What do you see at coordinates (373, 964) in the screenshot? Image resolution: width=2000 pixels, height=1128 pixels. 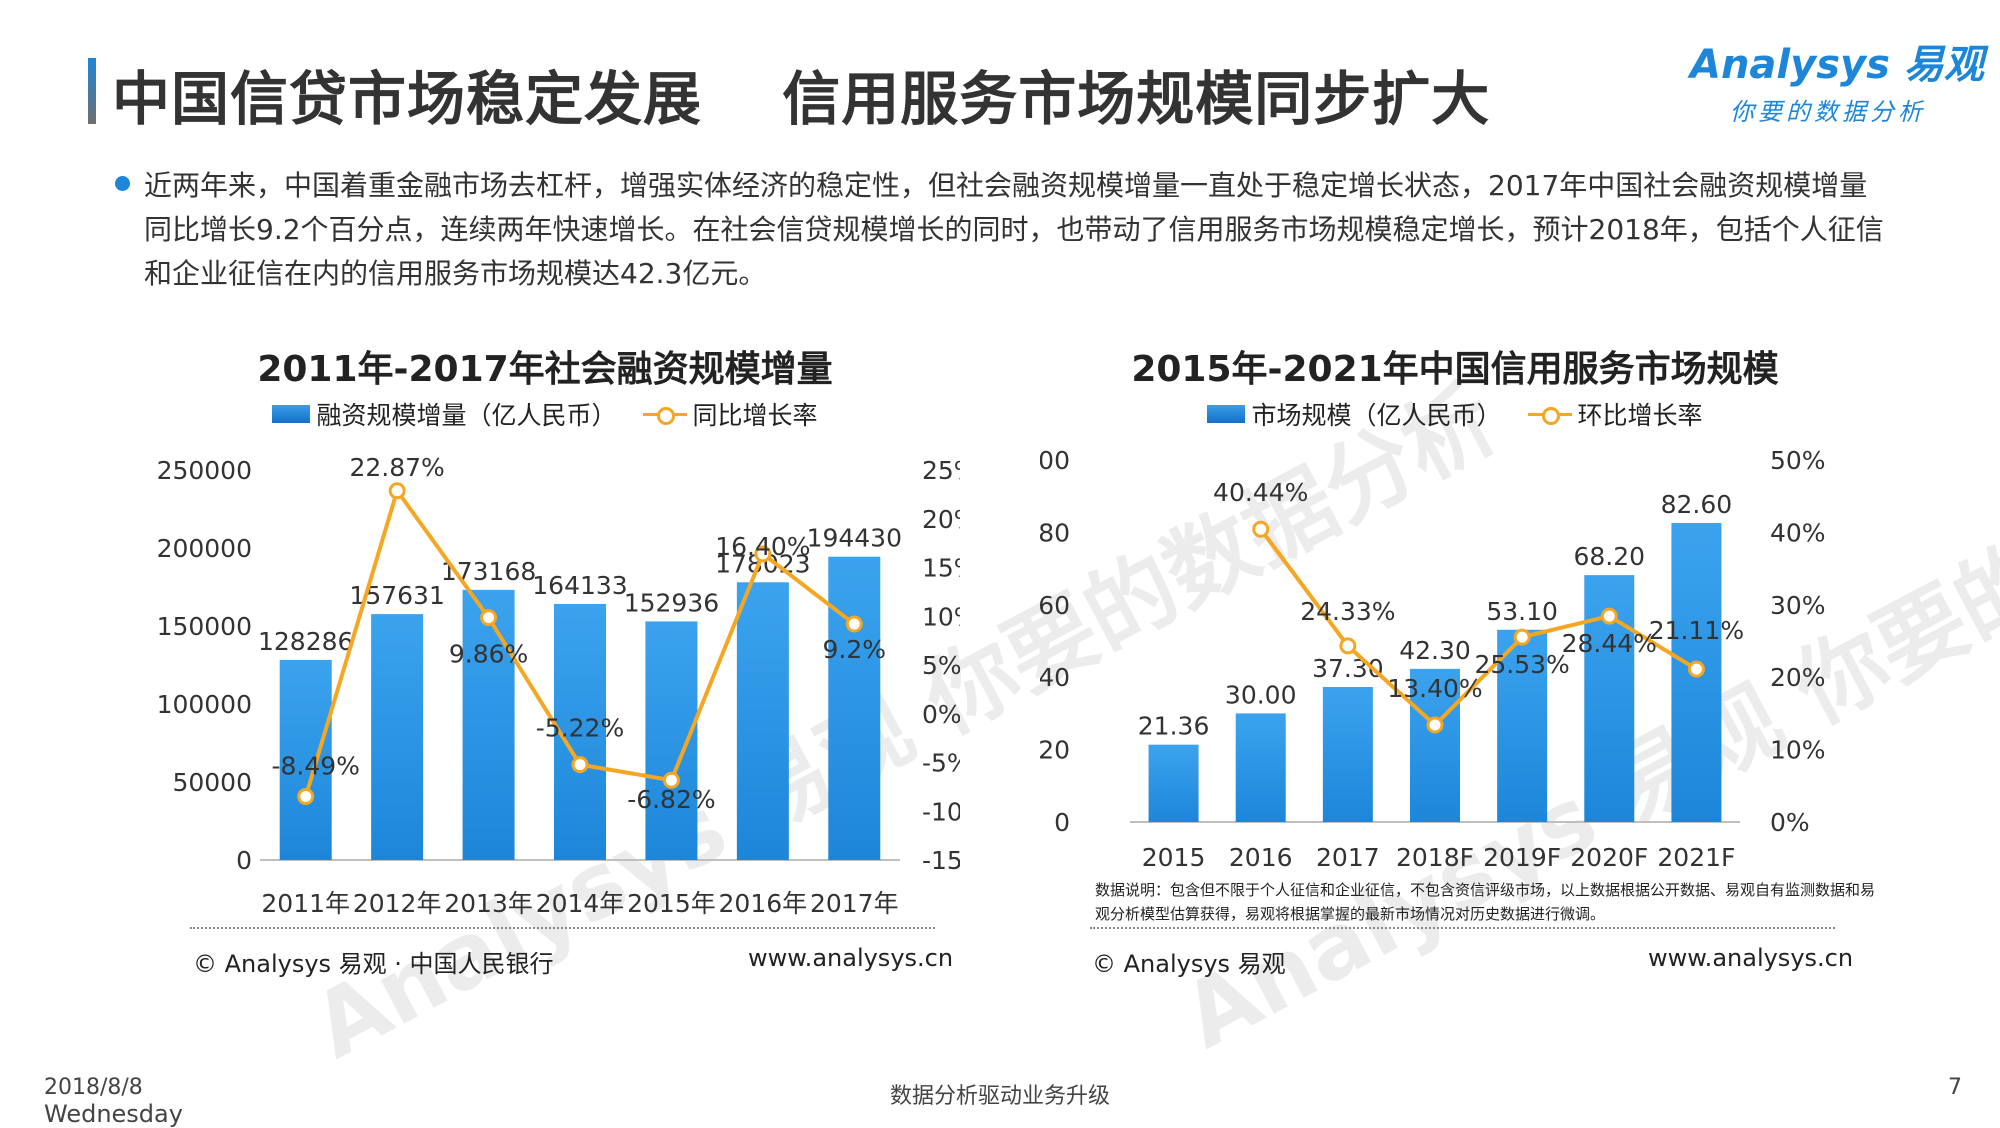 I see `left-source: © Analysys 易观 · 中国人民银行` at bounding box center [373, 964].